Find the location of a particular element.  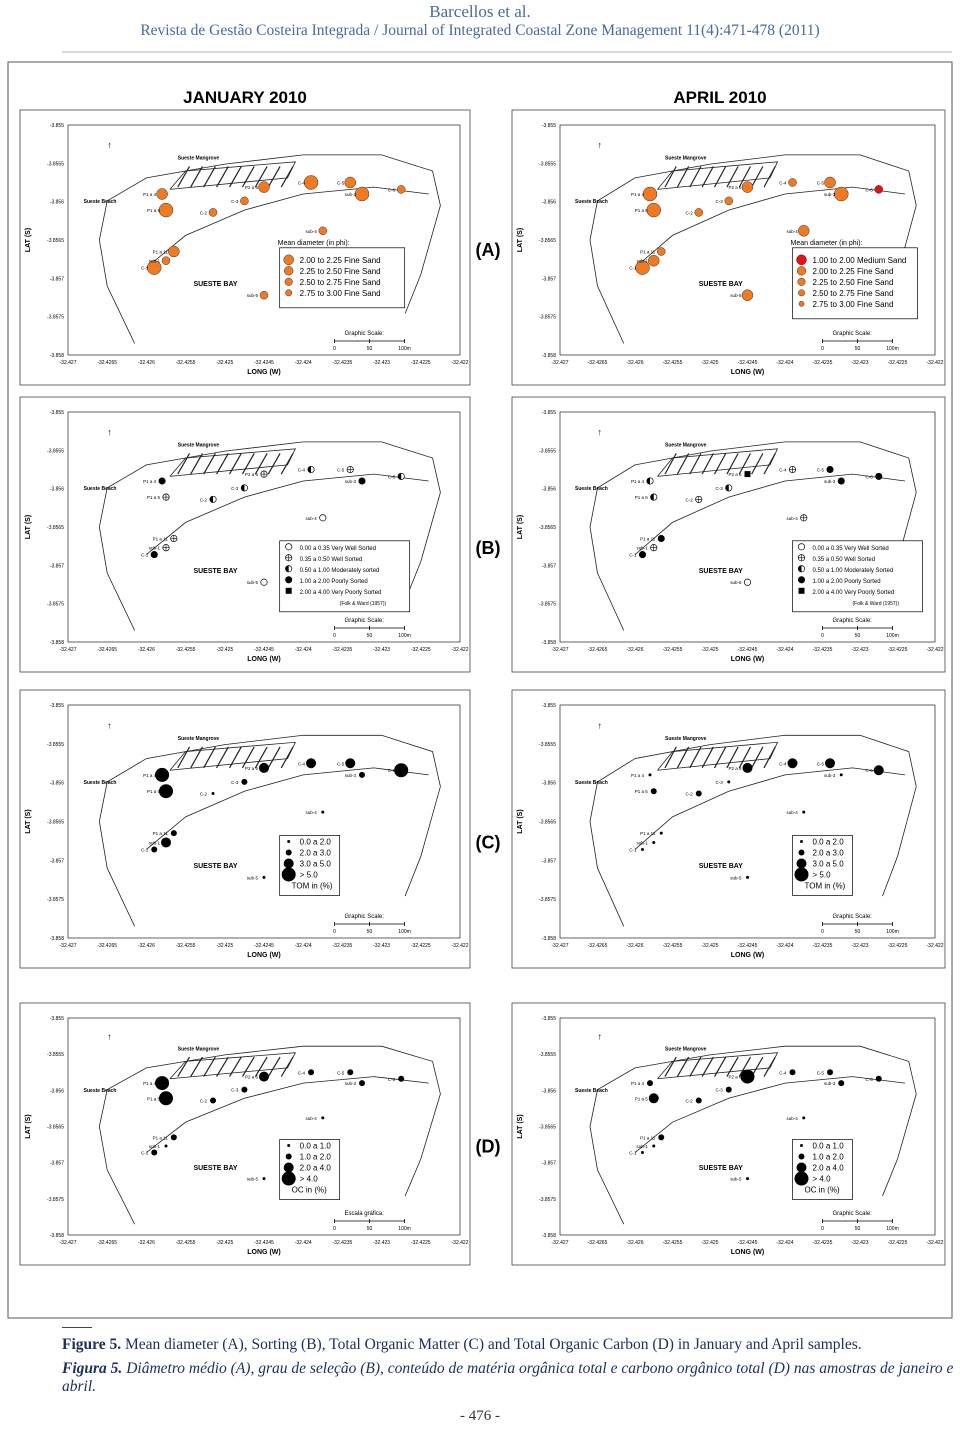

legend-label: > 4.0 is located at coordinates (822, 1179).